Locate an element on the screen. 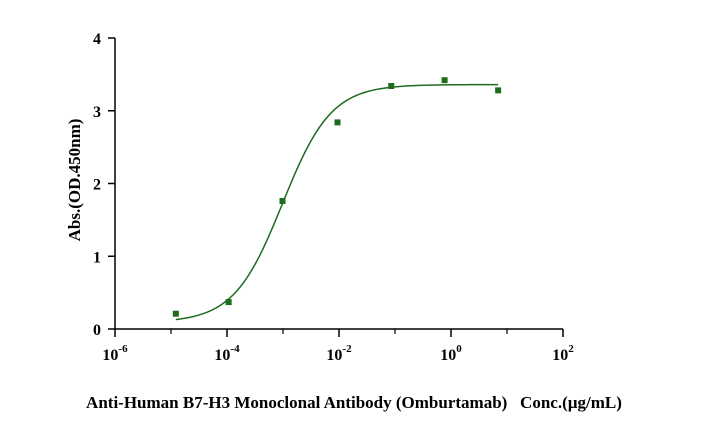 This screenshot has height=433, width=708. y-tick-label: 2 is located at coordinates (97, 185).